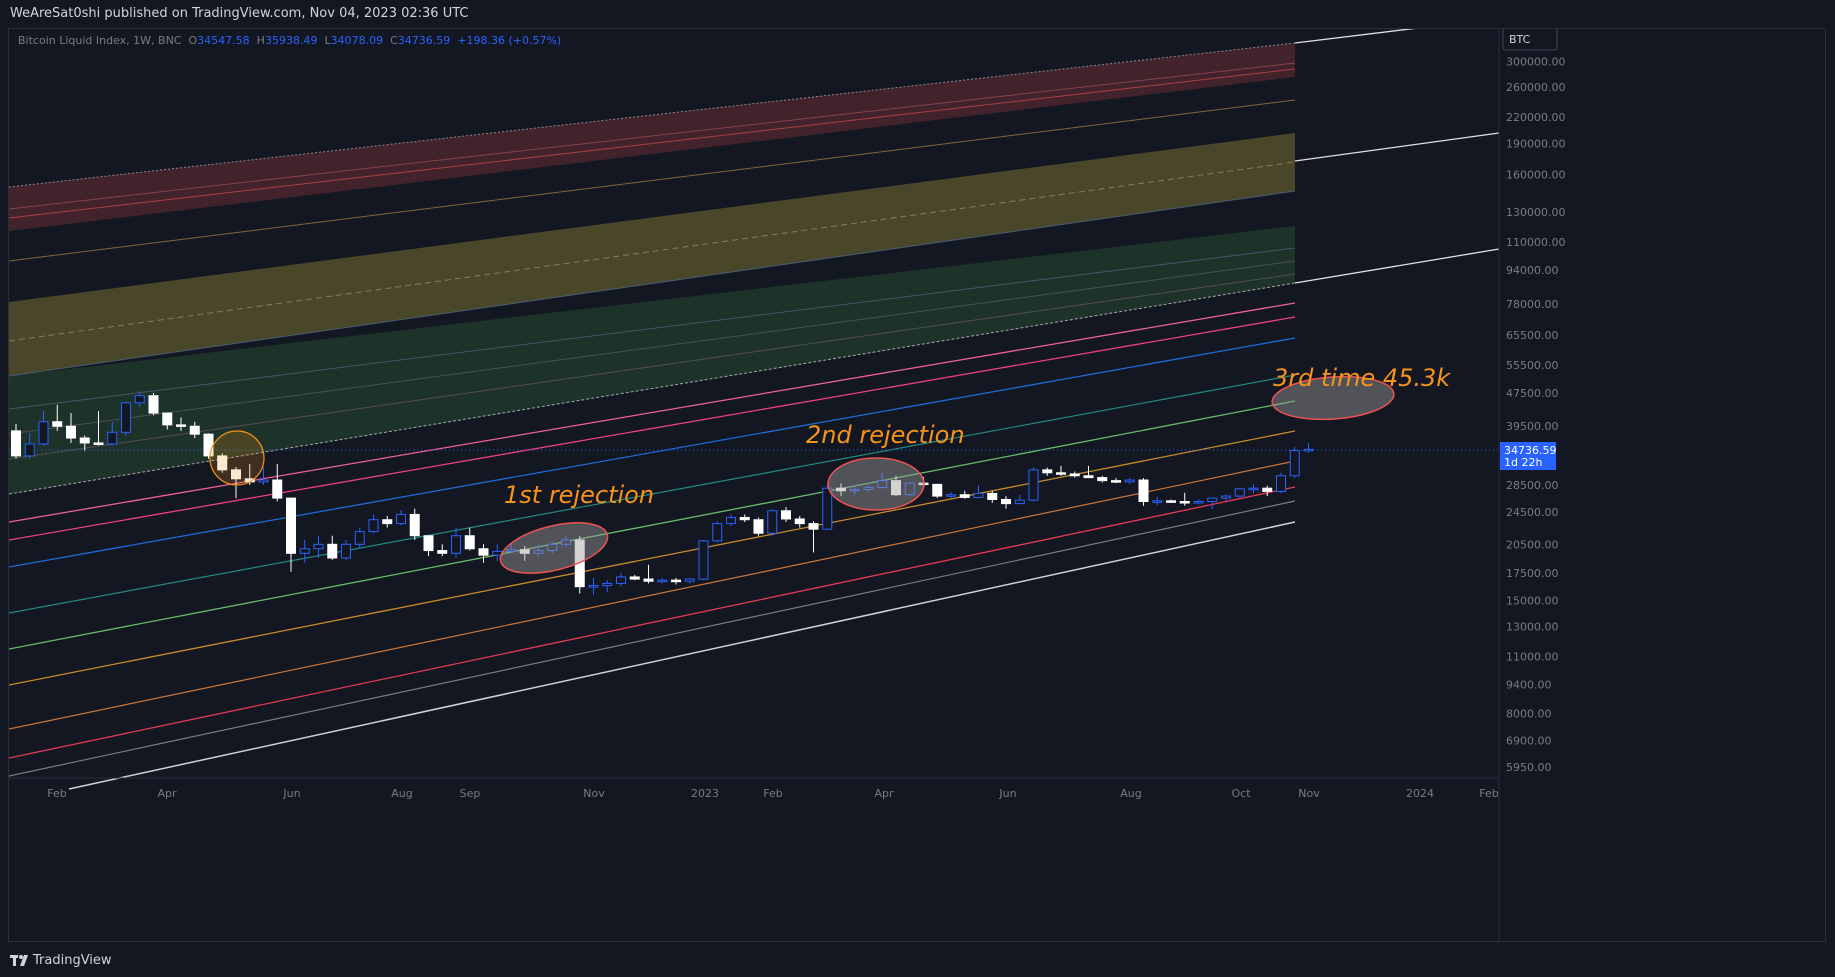  What do you see at coordinates (1355, 36) in the screenshot?
I see `trend-line-top` at bounding box center [1355, 36].